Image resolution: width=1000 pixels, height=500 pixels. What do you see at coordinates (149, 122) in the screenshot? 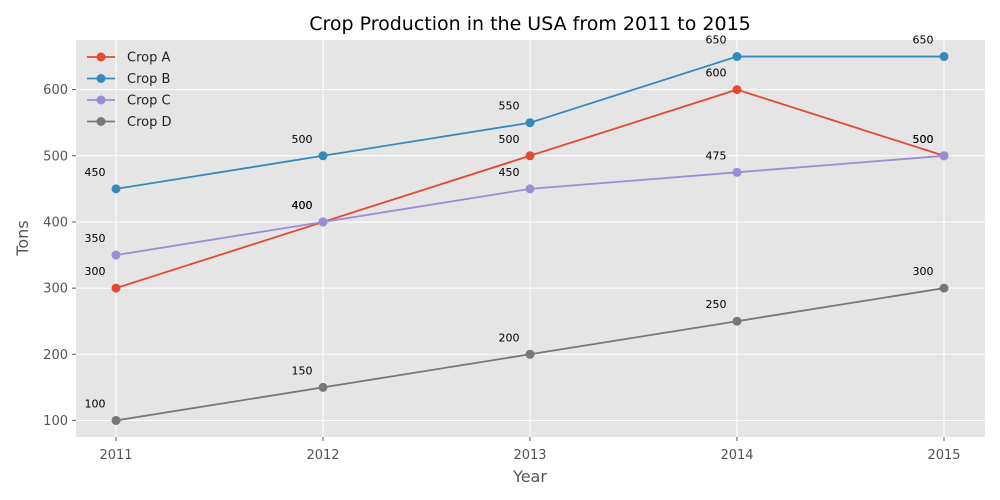
I see `legend-label: Crop D` at bounding box center [149, 122].